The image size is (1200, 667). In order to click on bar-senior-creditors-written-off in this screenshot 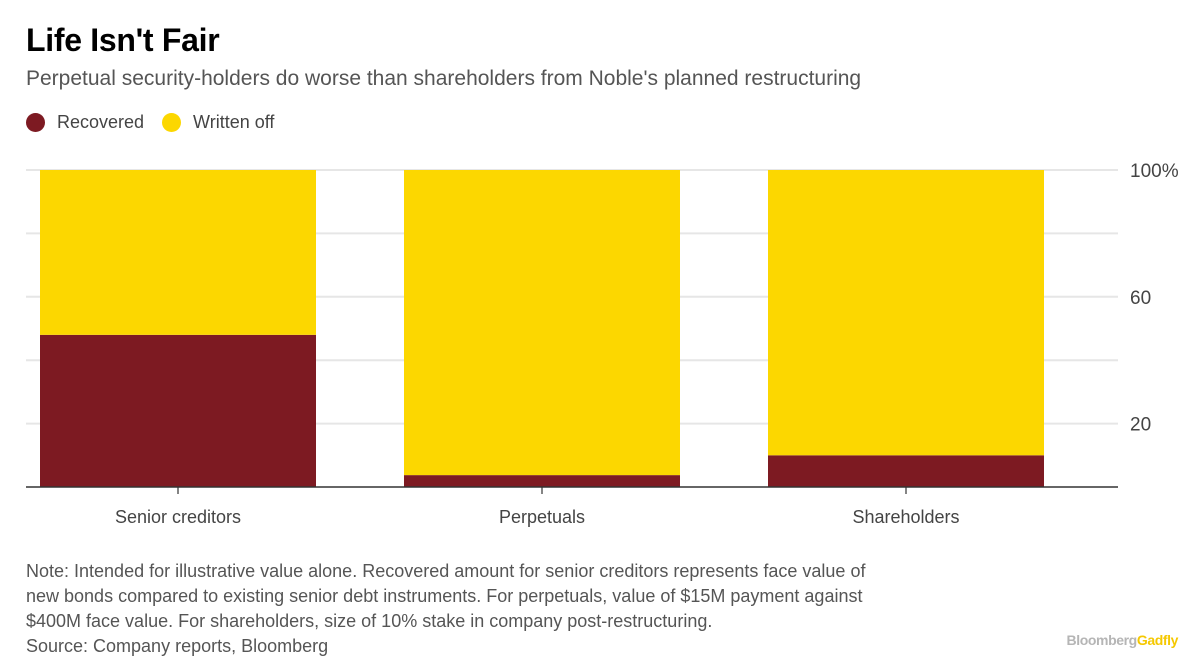, I will do `click(178, 252)`.